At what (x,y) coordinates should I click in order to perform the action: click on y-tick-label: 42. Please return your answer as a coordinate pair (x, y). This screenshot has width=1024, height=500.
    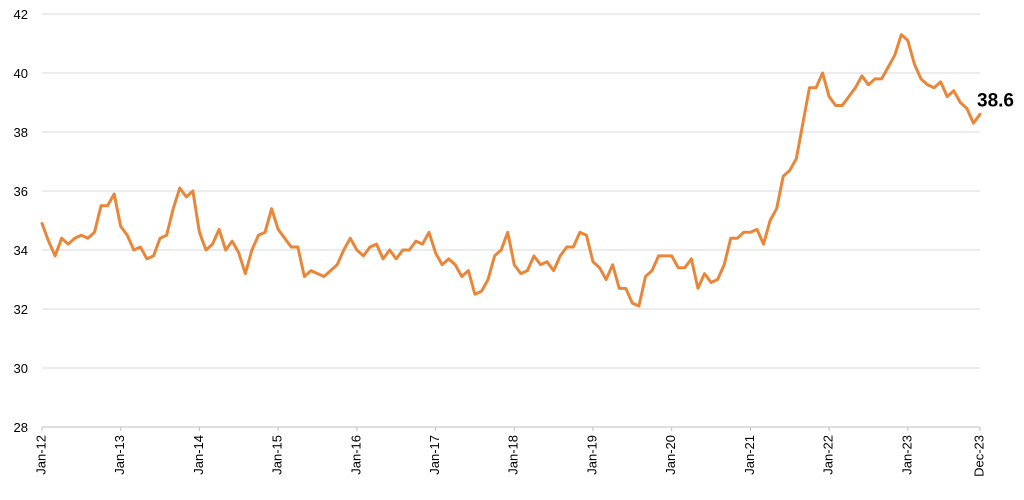
    Looking at the image, I should click on (21, 14).